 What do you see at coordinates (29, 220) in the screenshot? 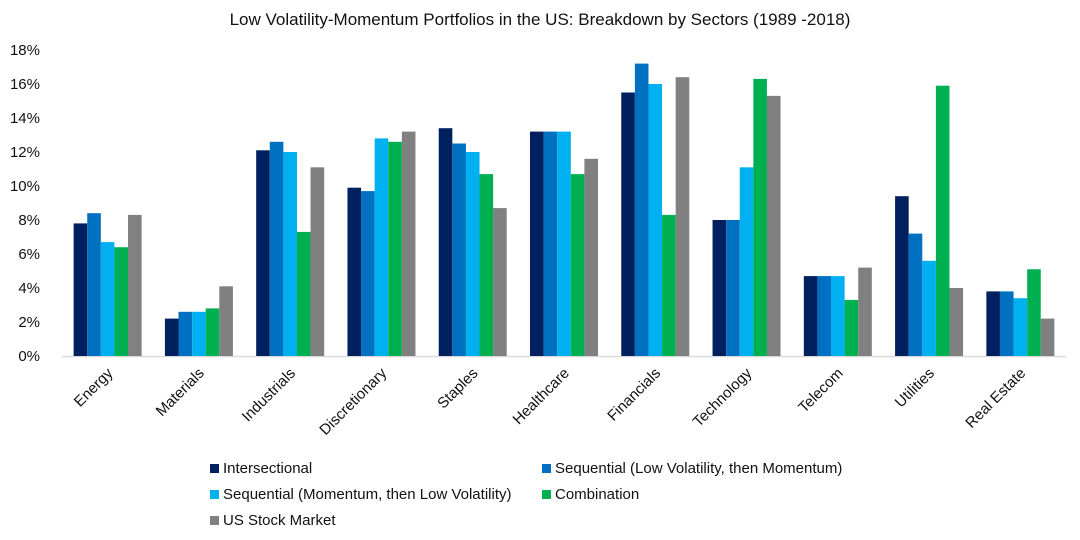
I see `y-tick-label: 8%` at bounding box center [29, 220].